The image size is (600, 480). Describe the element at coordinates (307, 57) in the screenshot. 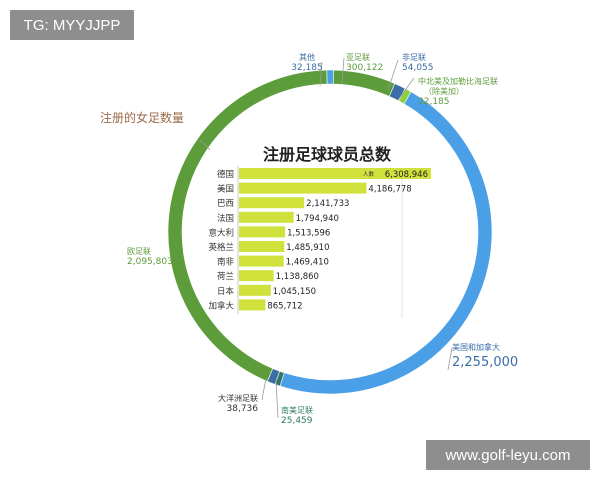

I see `donut-slice-label: 其他` at that location.